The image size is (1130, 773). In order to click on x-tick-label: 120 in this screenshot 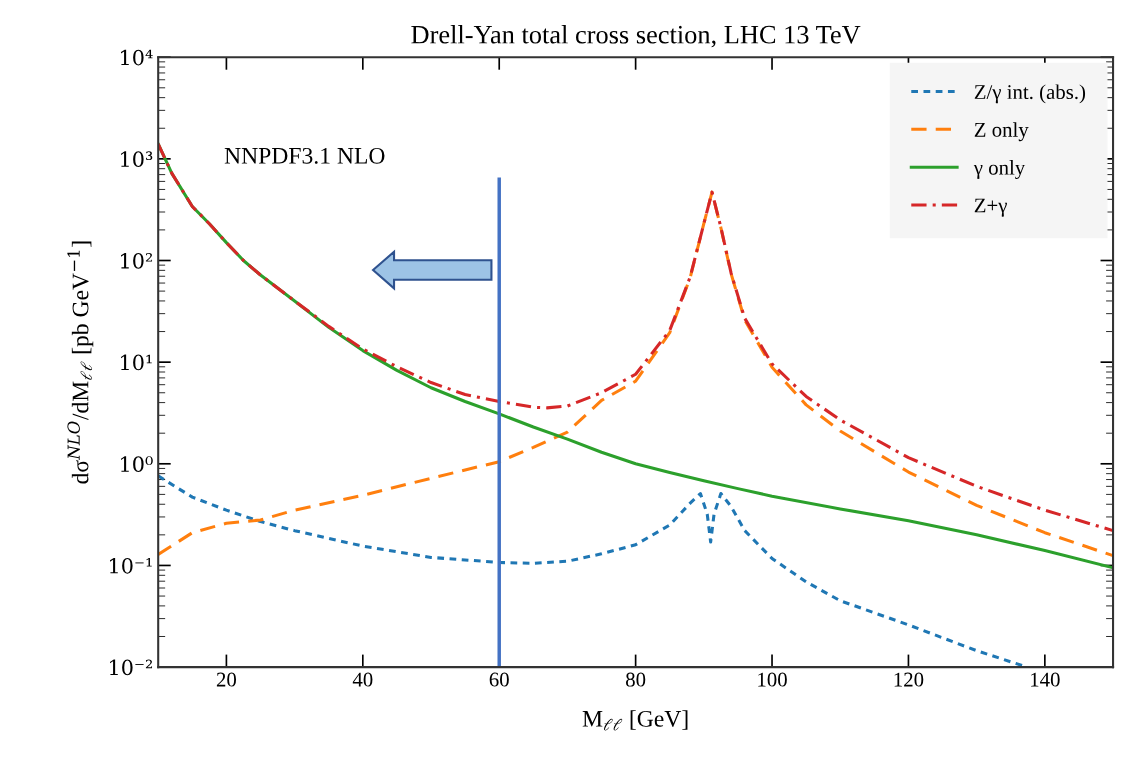, I will do `click(909, 679)`.